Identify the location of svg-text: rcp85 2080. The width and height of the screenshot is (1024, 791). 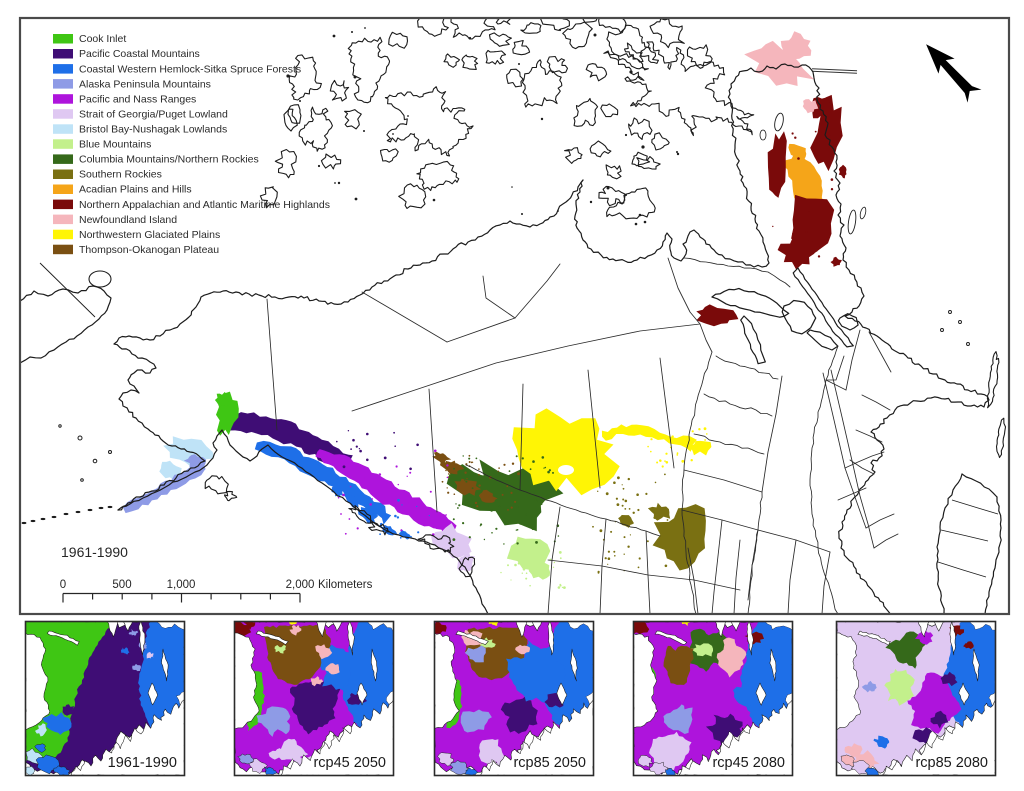
(951, 763).